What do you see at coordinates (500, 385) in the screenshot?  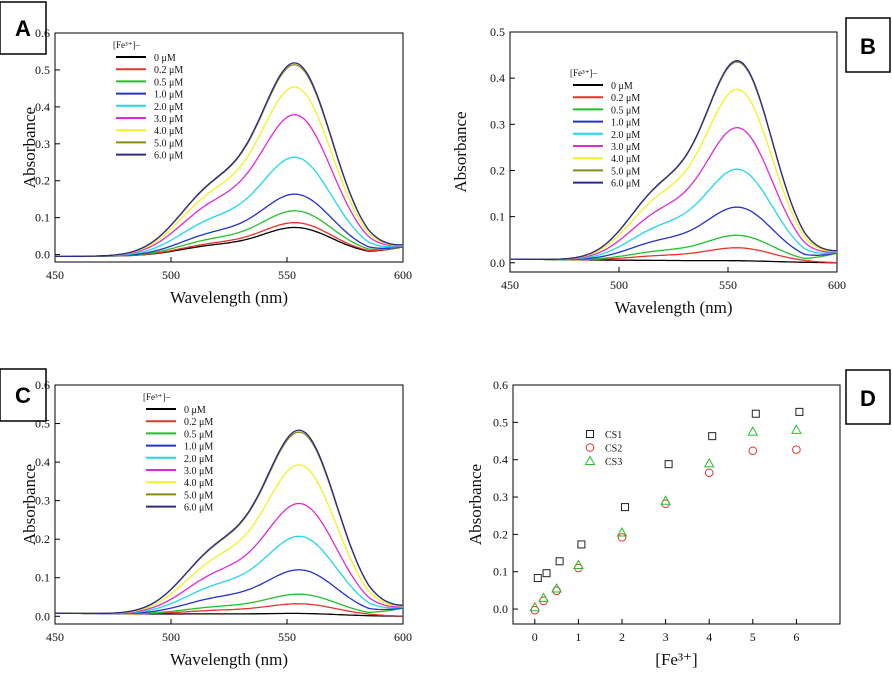 I see `y-tick-label: 0.6` at bounding box center [500, 385].